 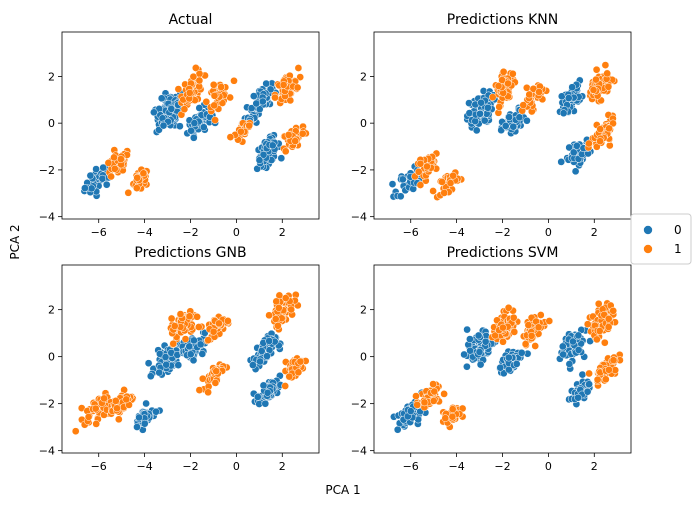 What do you see at coordinates (47, 217) in the screenshot?
I see `y-tick-label: −4` at bounding box center [47, 217].